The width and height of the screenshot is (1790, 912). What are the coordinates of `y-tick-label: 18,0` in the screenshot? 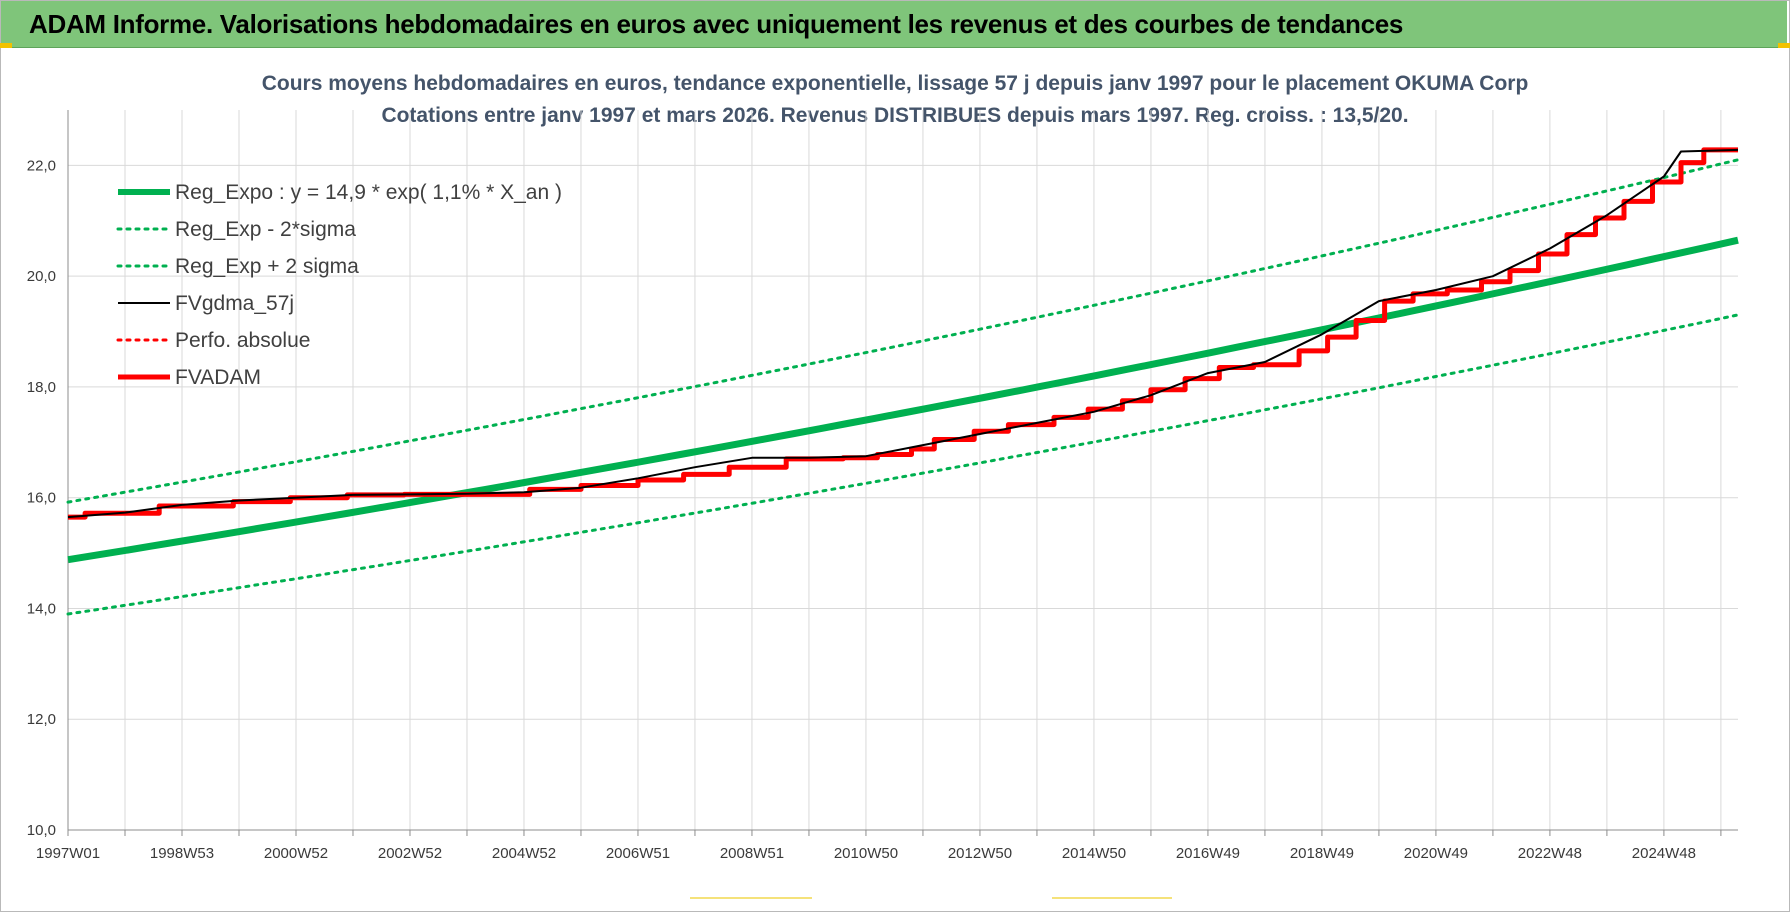 It's located at (41, 387).